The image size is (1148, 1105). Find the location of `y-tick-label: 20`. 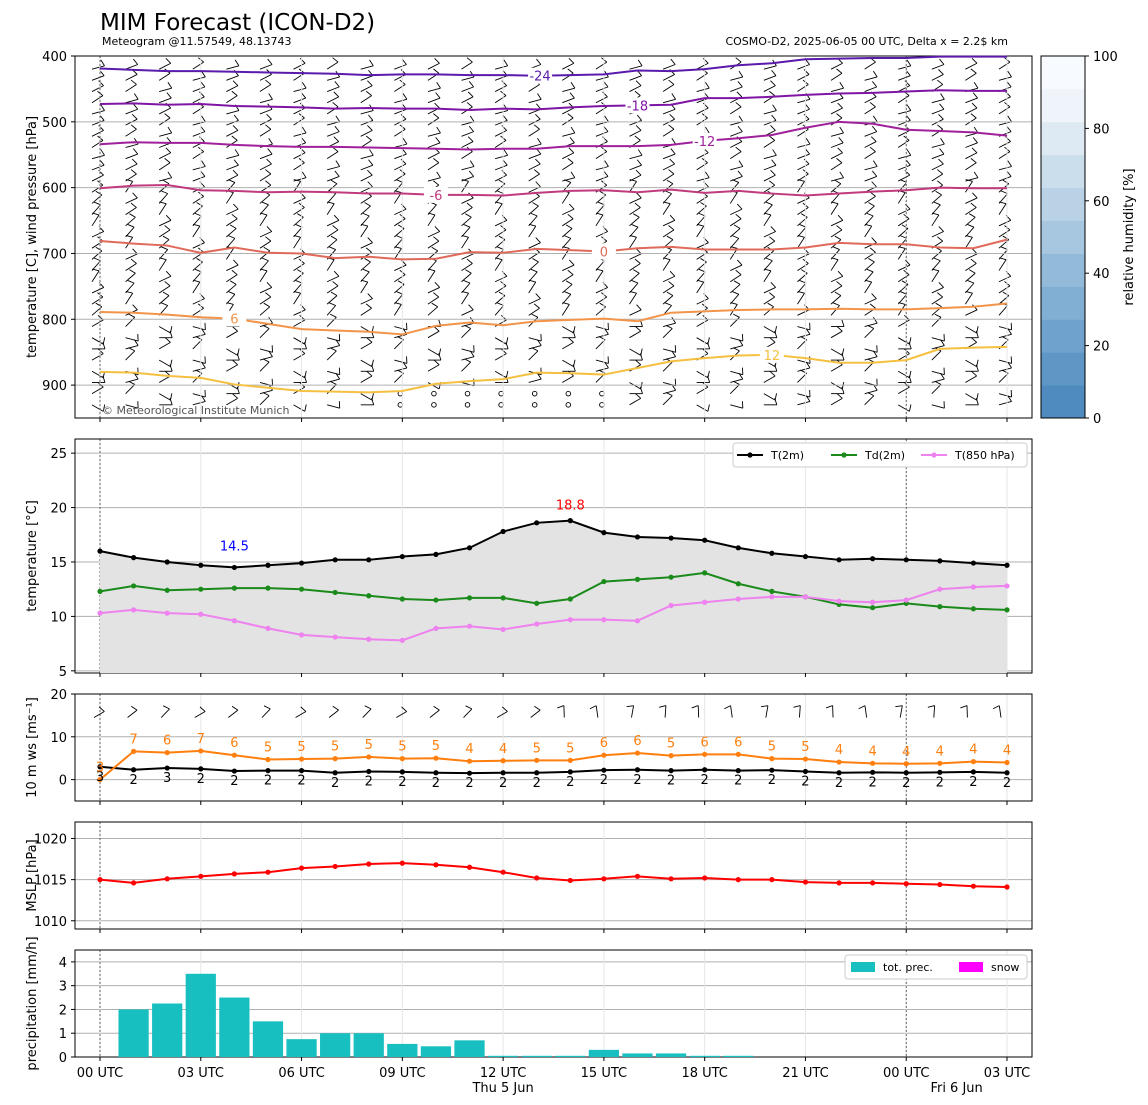

y-tick-label: 20 is located at coordinates (58, 509).